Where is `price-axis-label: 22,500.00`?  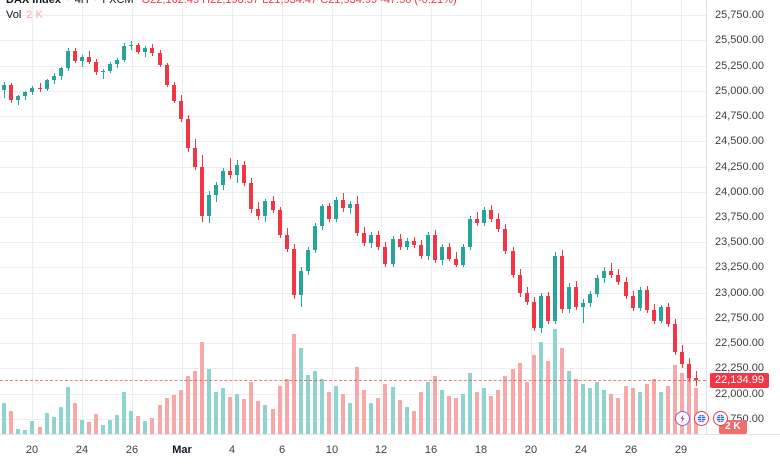 price-axis-label: 22,500.00 is located at coordinates (739, 343).